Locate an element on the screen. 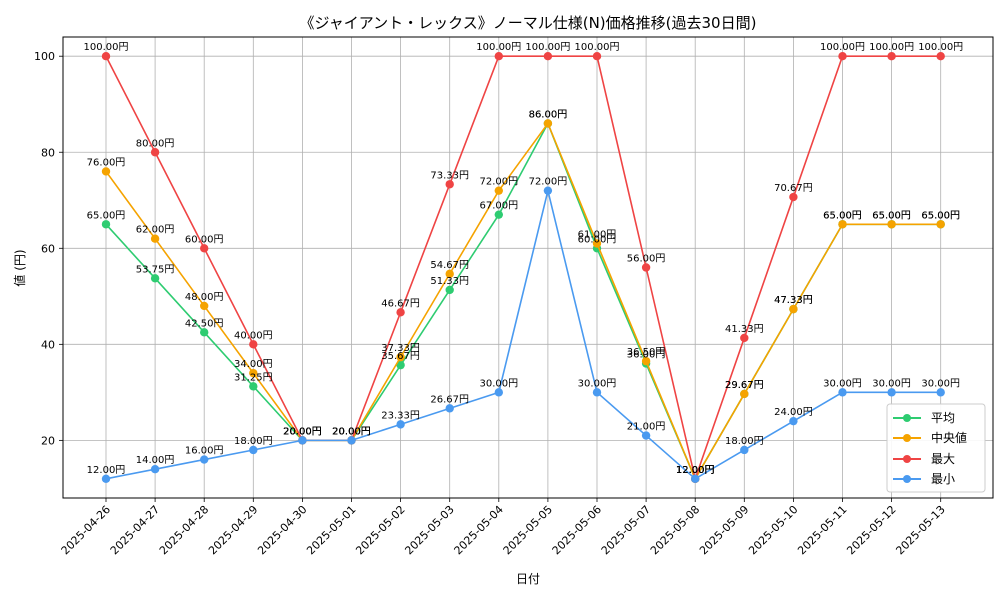 This screenshot has width=1000, height=600. data-label-max: 70.67円 is located at coordinates (793, 188).